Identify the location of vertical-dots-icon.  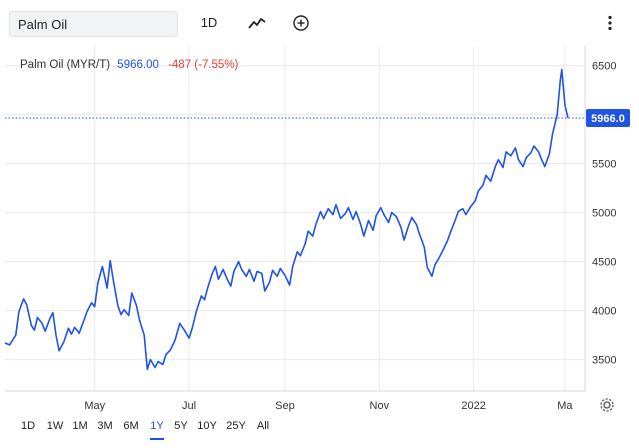
(610, 23).